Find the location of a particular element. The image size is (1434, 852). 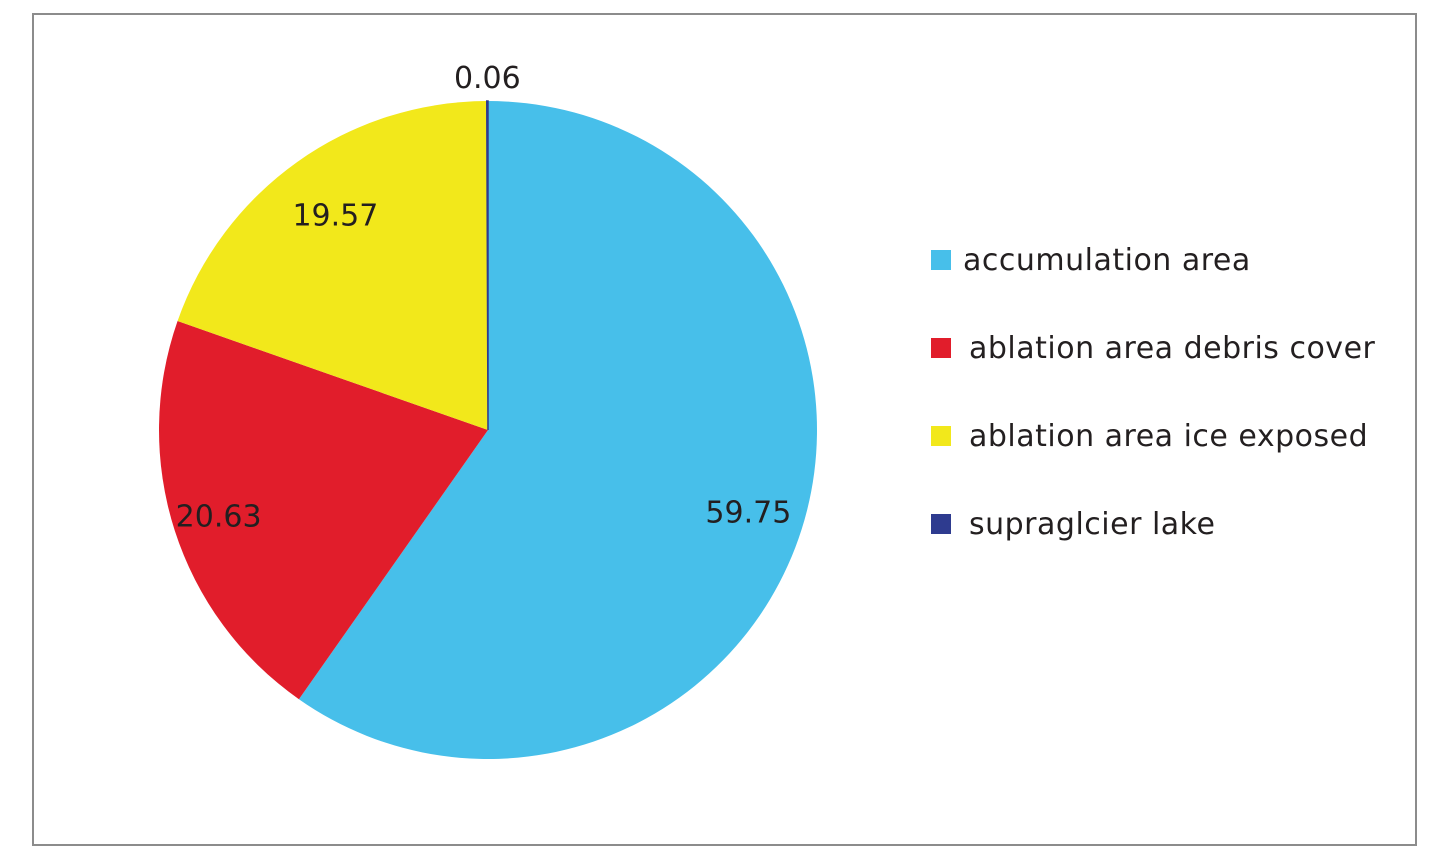

pie-slice-ablation-area-ice-exposed is located at coordinates (332, 266).